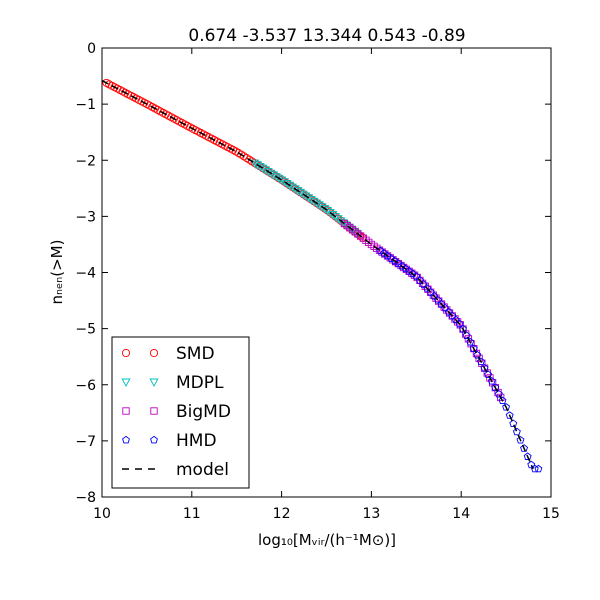 Image resolution: width=600 pixels, height=600 pixels. Describe the element at coordinates (326, 36) in the screenshot. I see `chart-title: 0.674 -3.537 13.344 0.543 -0.89` at that location.